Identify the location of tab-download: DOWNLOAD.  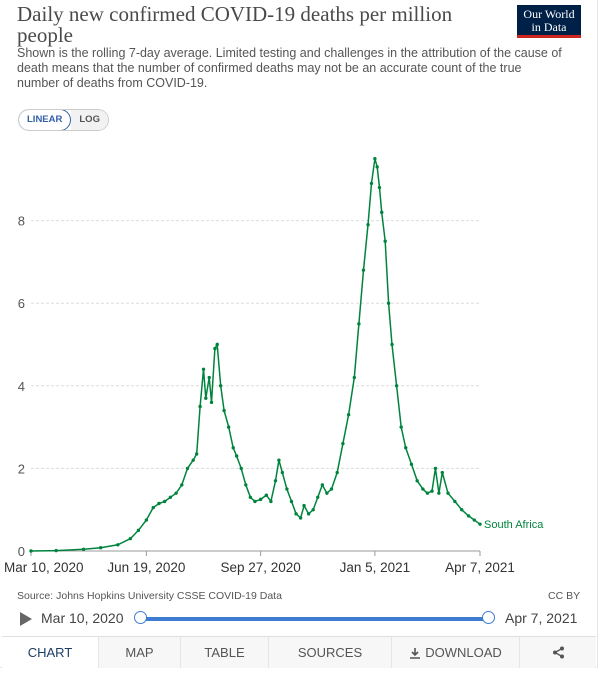
(456, 652).